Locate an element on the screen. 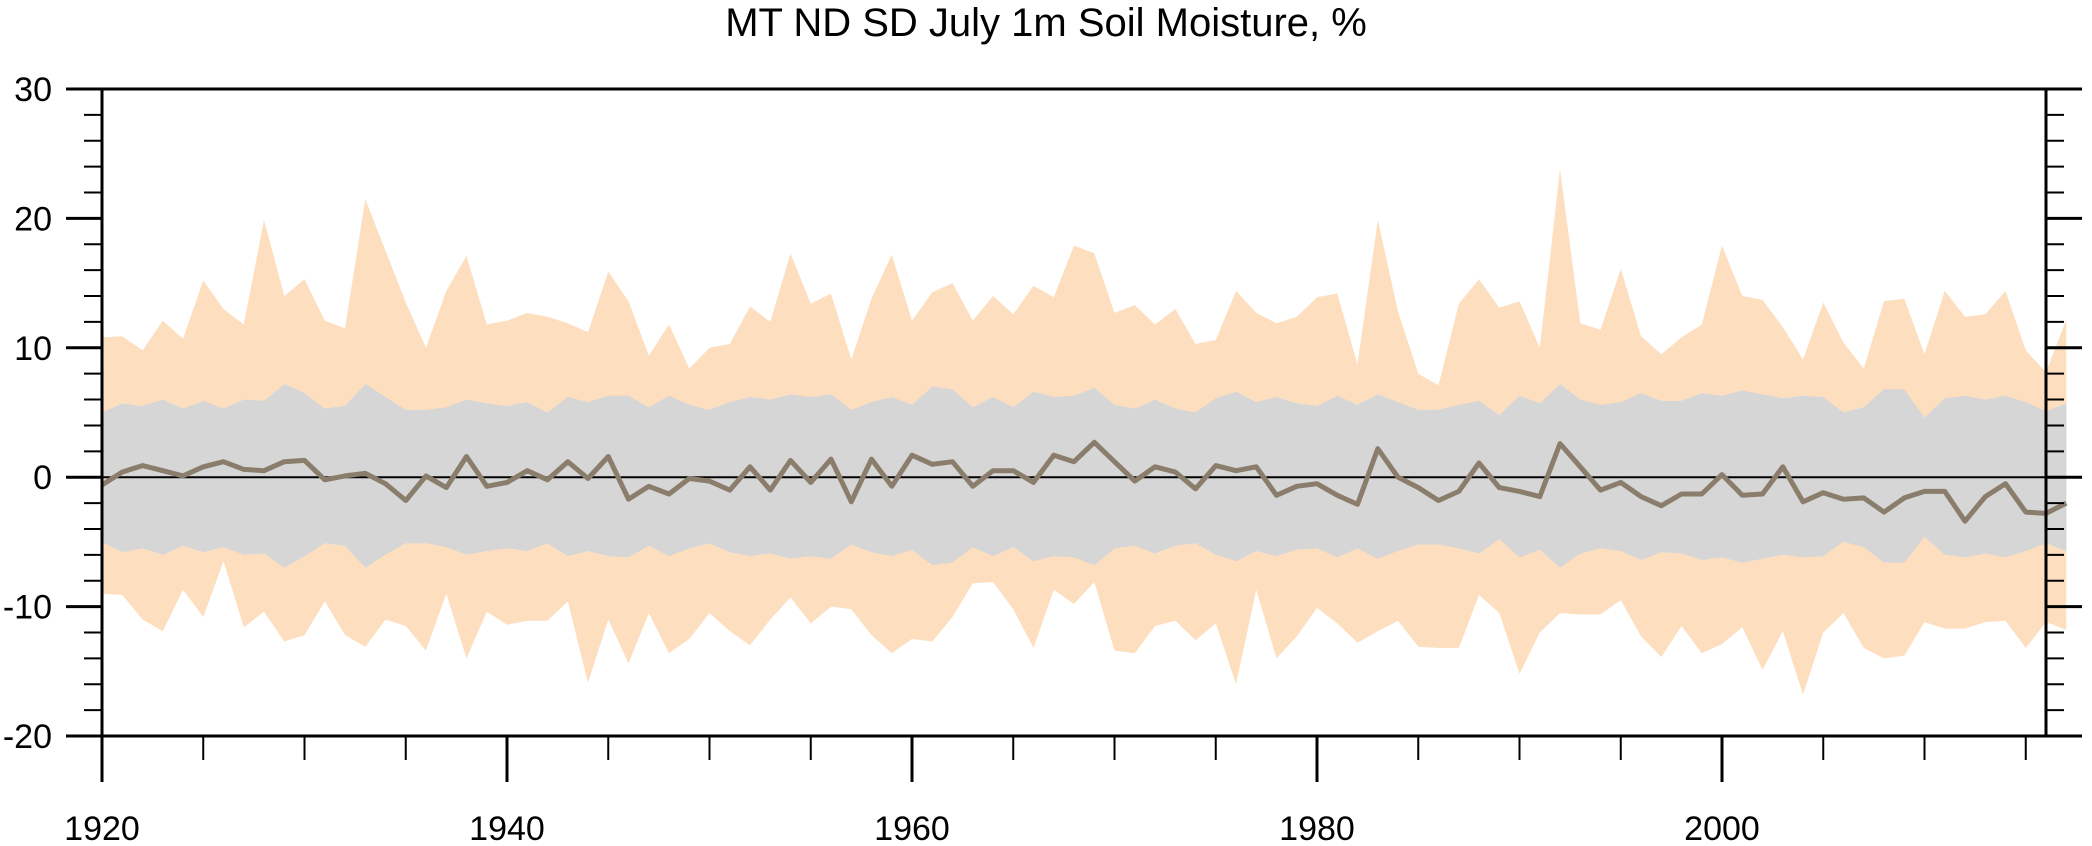  y-tick-label: -10 is located at coordinates (27, 608).